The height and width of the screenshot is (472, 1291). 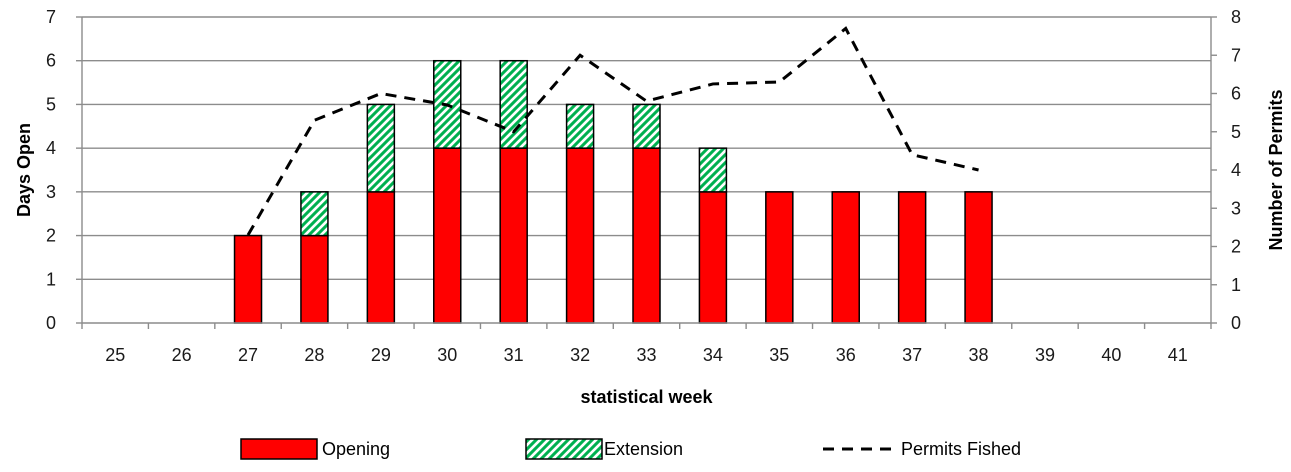 I want to click on right-tick-label: 7, so click(x=1236, y=55).